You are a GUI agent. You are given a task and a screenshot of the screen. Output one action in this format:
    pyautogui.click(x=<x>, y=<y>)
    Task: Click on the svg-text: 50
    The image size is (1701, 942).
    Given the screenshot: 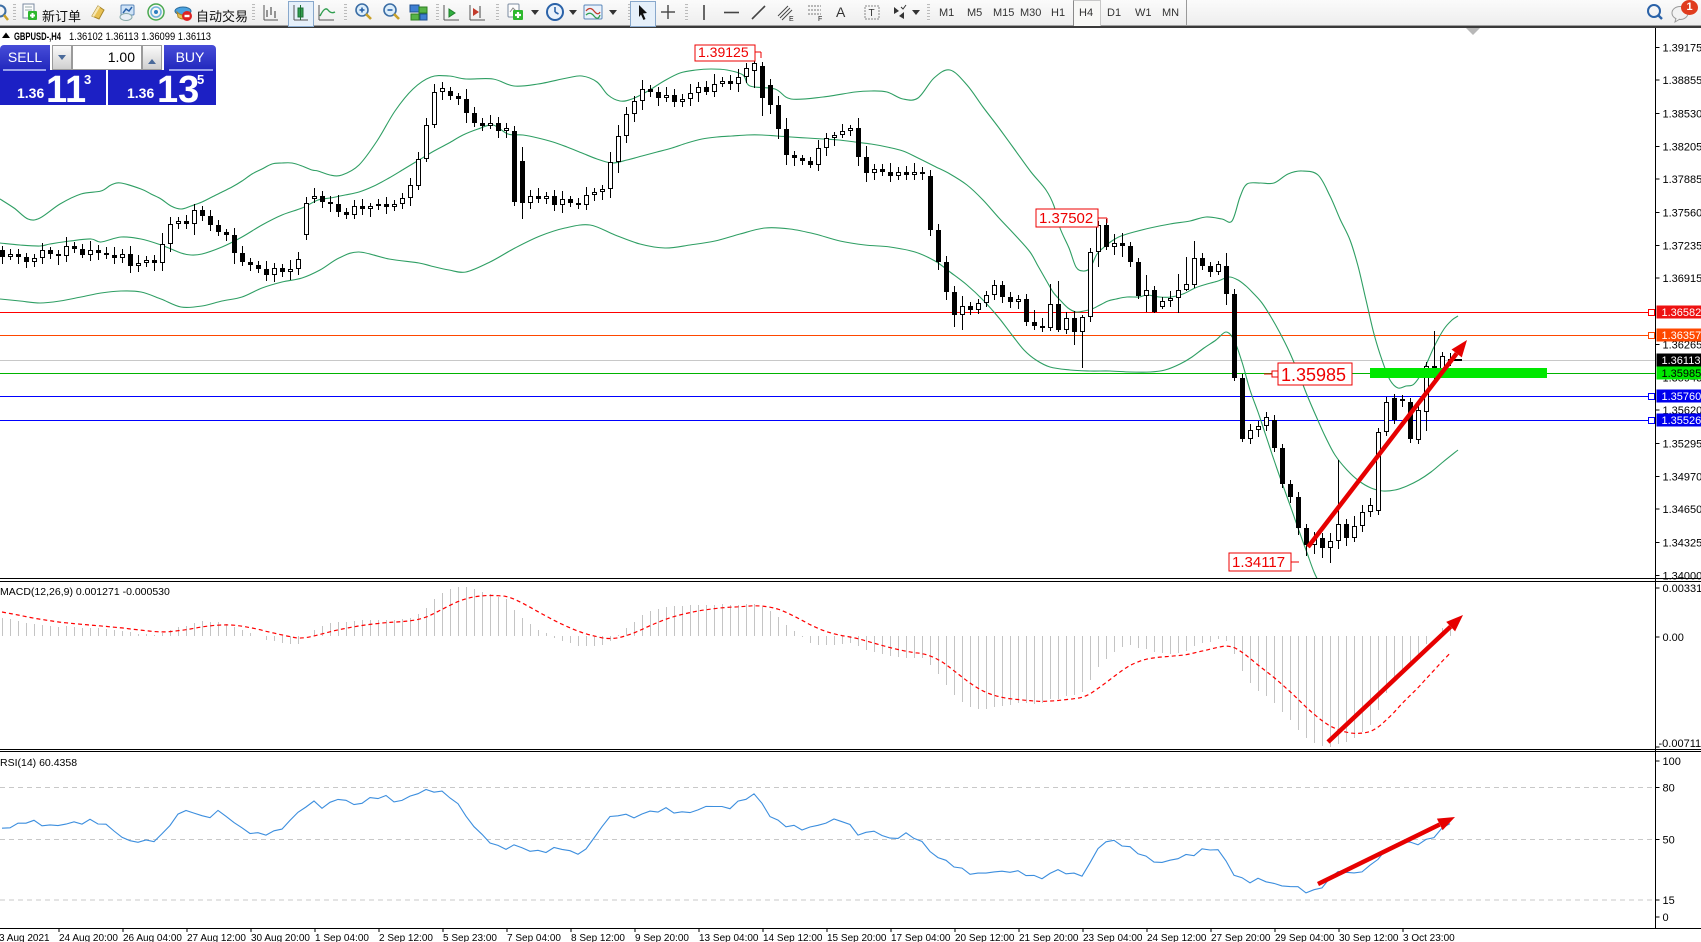 What is the action you would take?
    pyautogui.click(x=1669, y=840)
    